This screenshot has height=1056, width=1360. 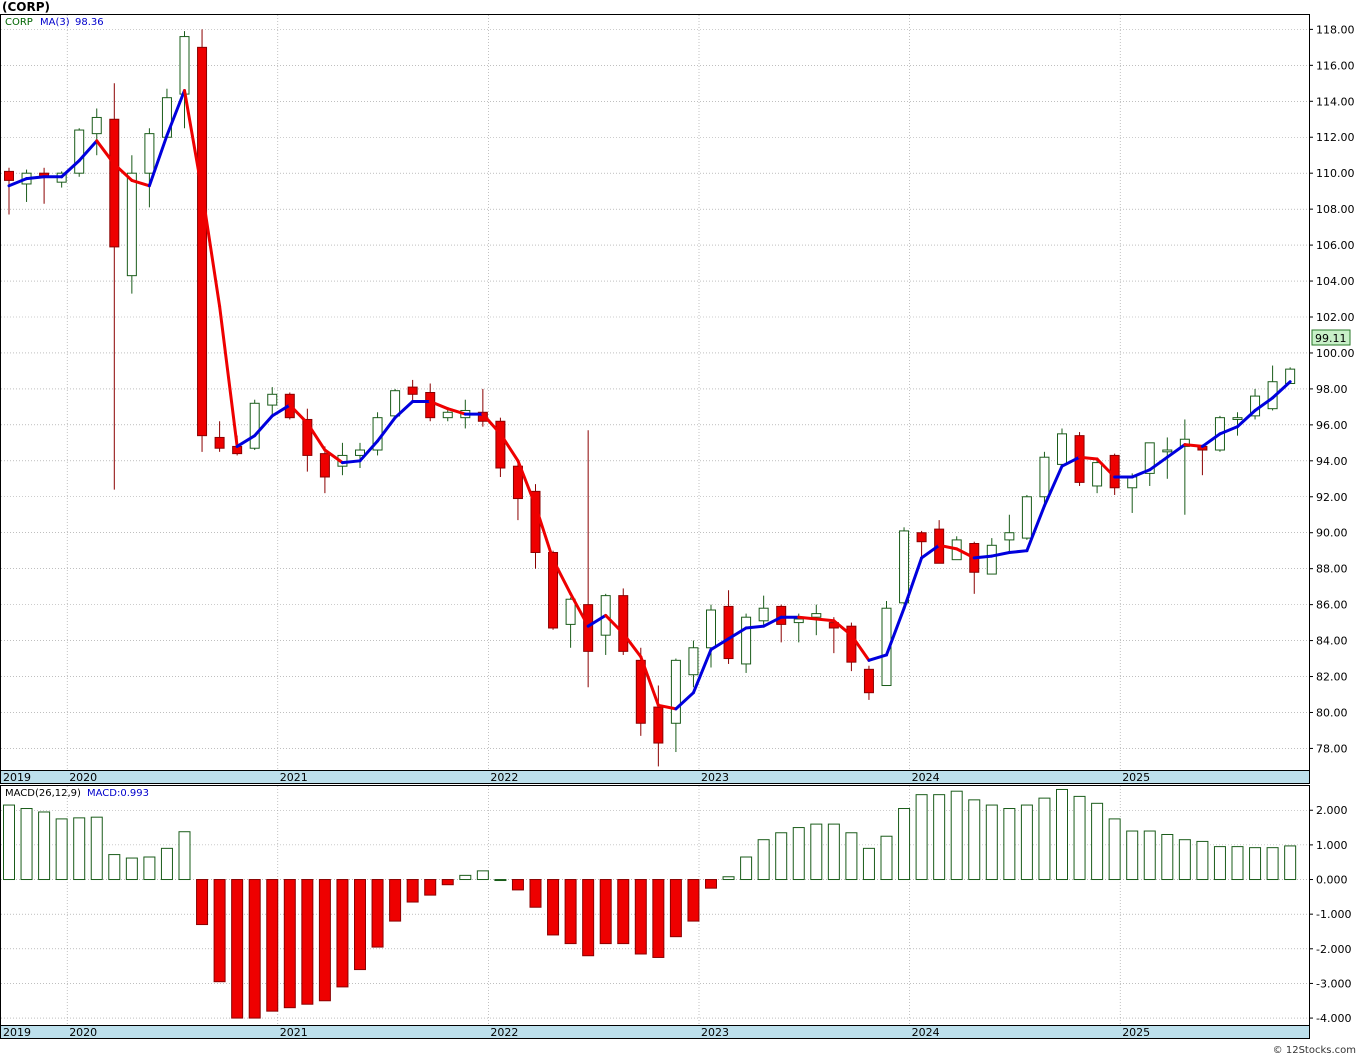 What do you see at coordinates (1335, 353) in the screenshot?
I see `price-tick-label: 100.00` at bounding box center [1335, 353].